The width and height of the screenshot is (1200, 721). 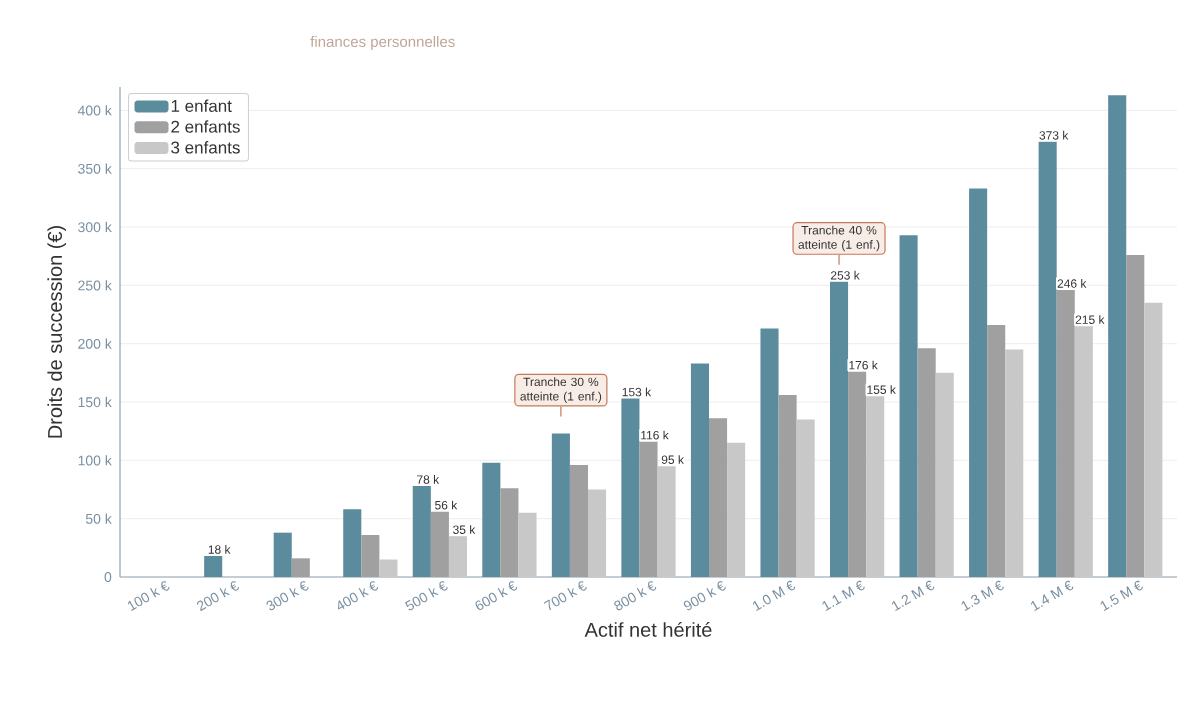 What do you see at coordinates (98, 518) in the screenshot?
I see `y-tick-label: 50 k` at bounding box center [98, 518].